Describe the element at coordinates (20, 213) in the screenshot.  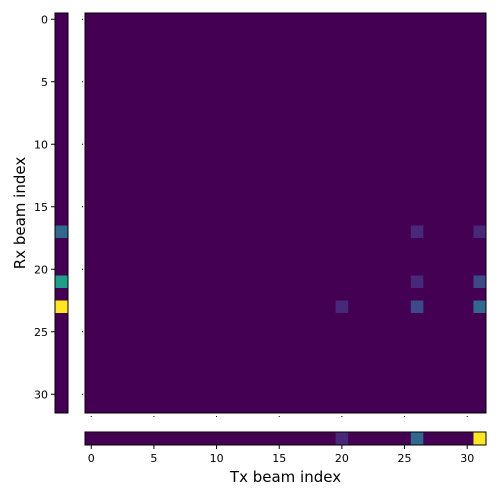
I see `y-axis-label: Rx beam index` at that location.